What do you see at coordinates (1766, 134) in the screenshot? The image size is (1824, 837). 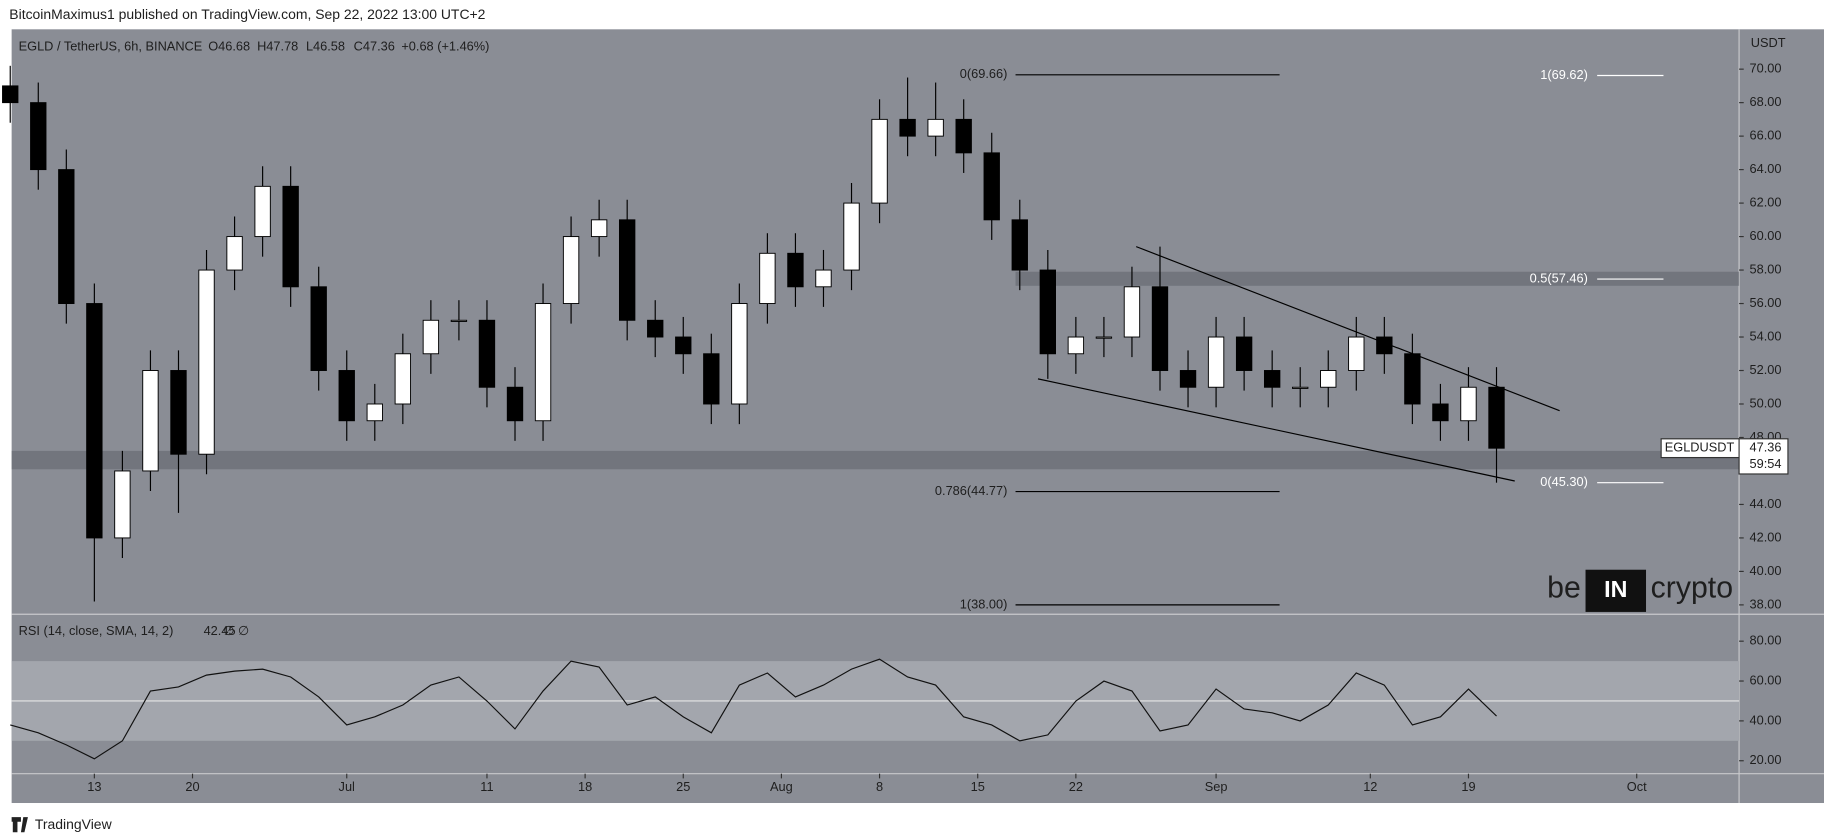 I see `y-tick-label: 66.00` at bounding box center [1766, 134].